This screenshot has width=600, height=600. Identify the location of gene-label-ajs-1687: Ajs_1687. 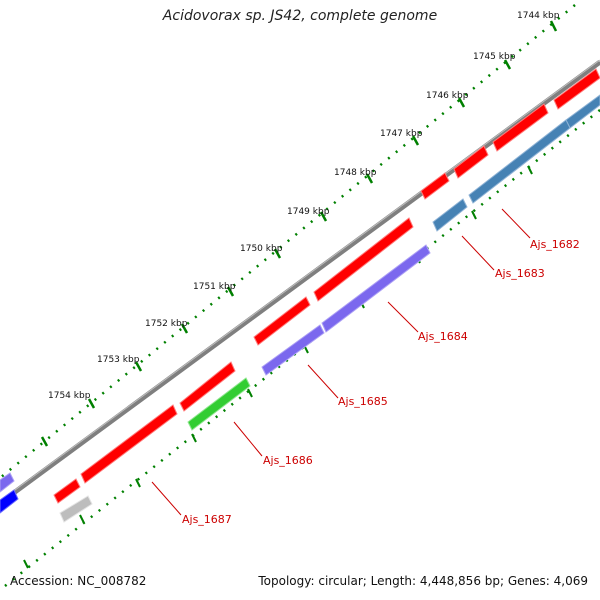
(207, 519).